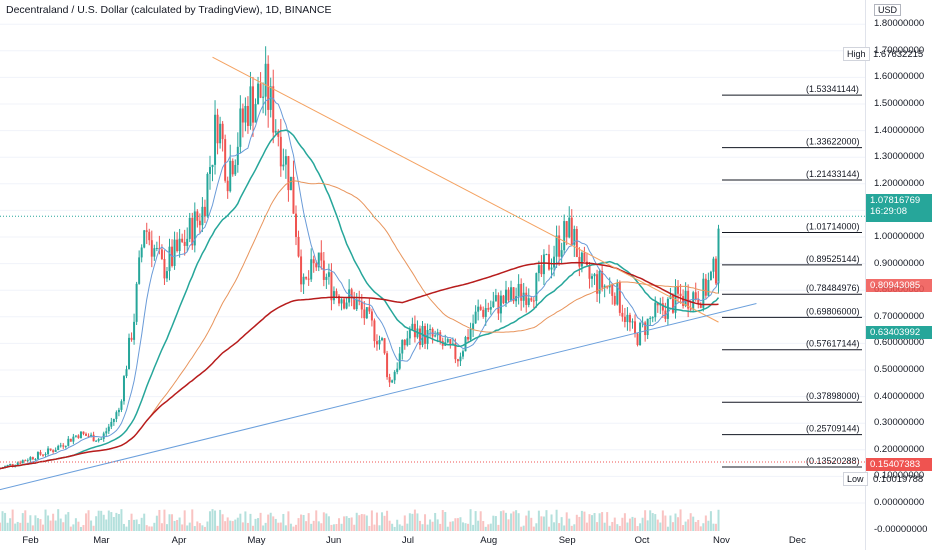  I want to click on time-tick-label: Aug, so click(489, 540).